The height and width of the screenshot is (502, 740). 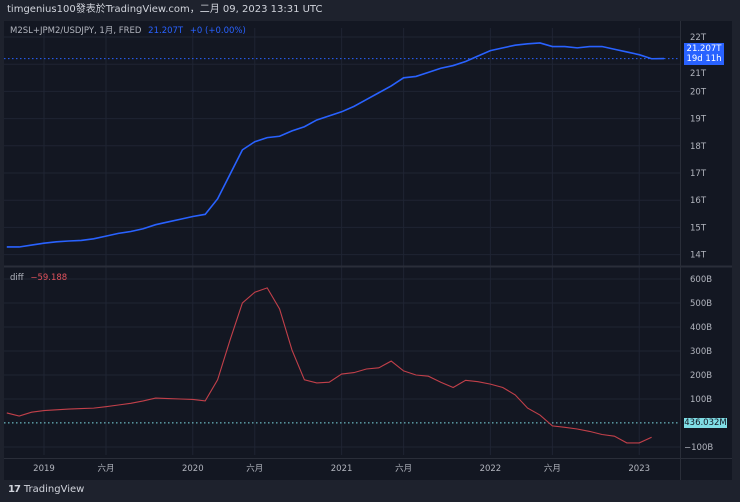 What do you see at coordinates (705, 423) in the screenshot?
I see `bottom-price-label: 436.032M` at bounding box center [705, 423].